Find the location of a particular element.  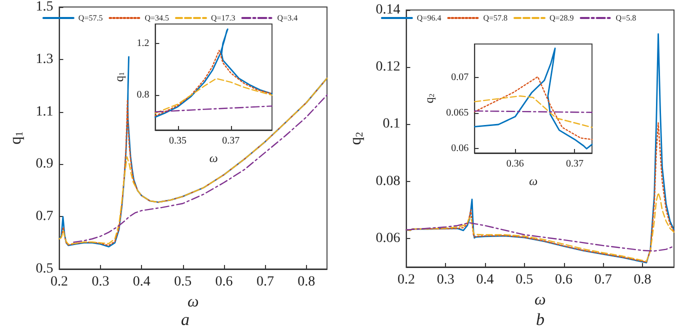

x-tick-label: 0.36 is located at coordinates (515, 164).